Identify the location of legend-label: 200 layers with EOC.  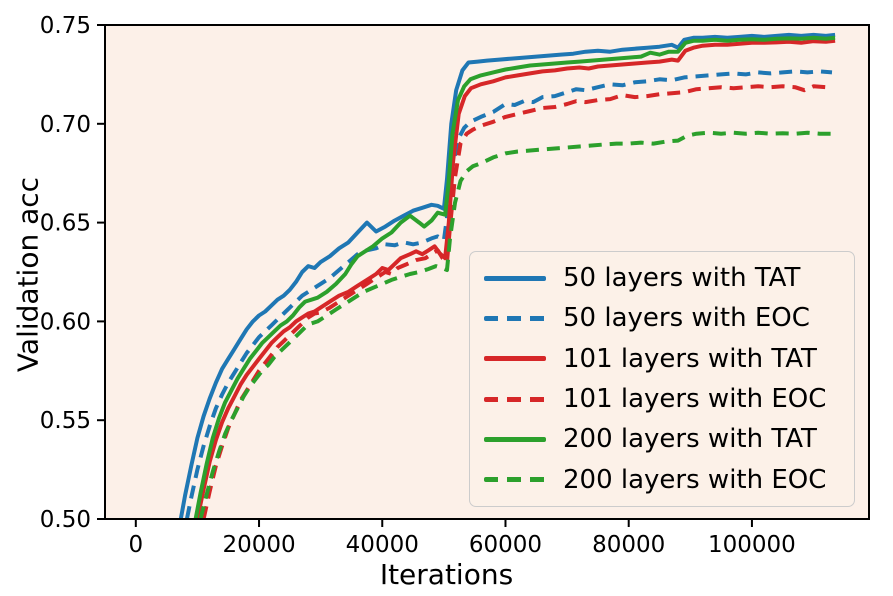
(695, 479).